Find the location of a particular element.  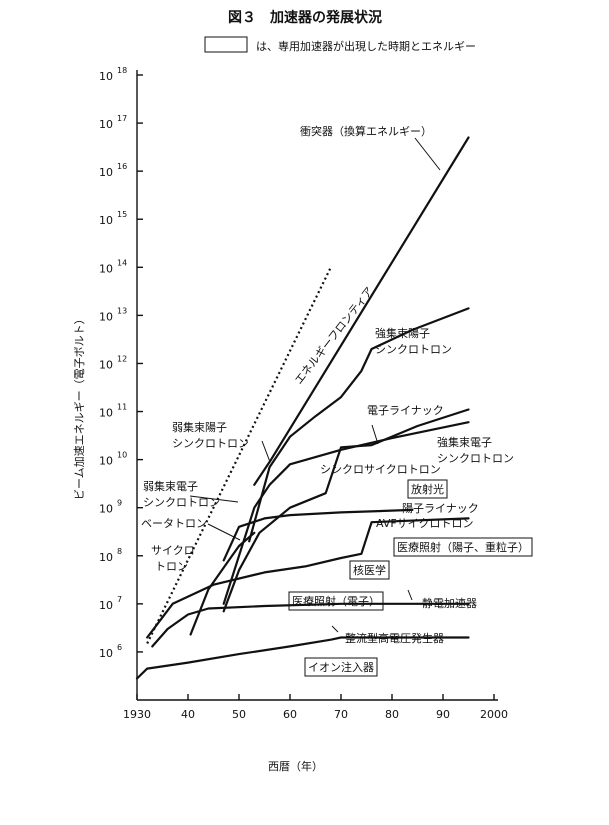

curve-label: 電子ライナック is located at coordinates (405, 410).